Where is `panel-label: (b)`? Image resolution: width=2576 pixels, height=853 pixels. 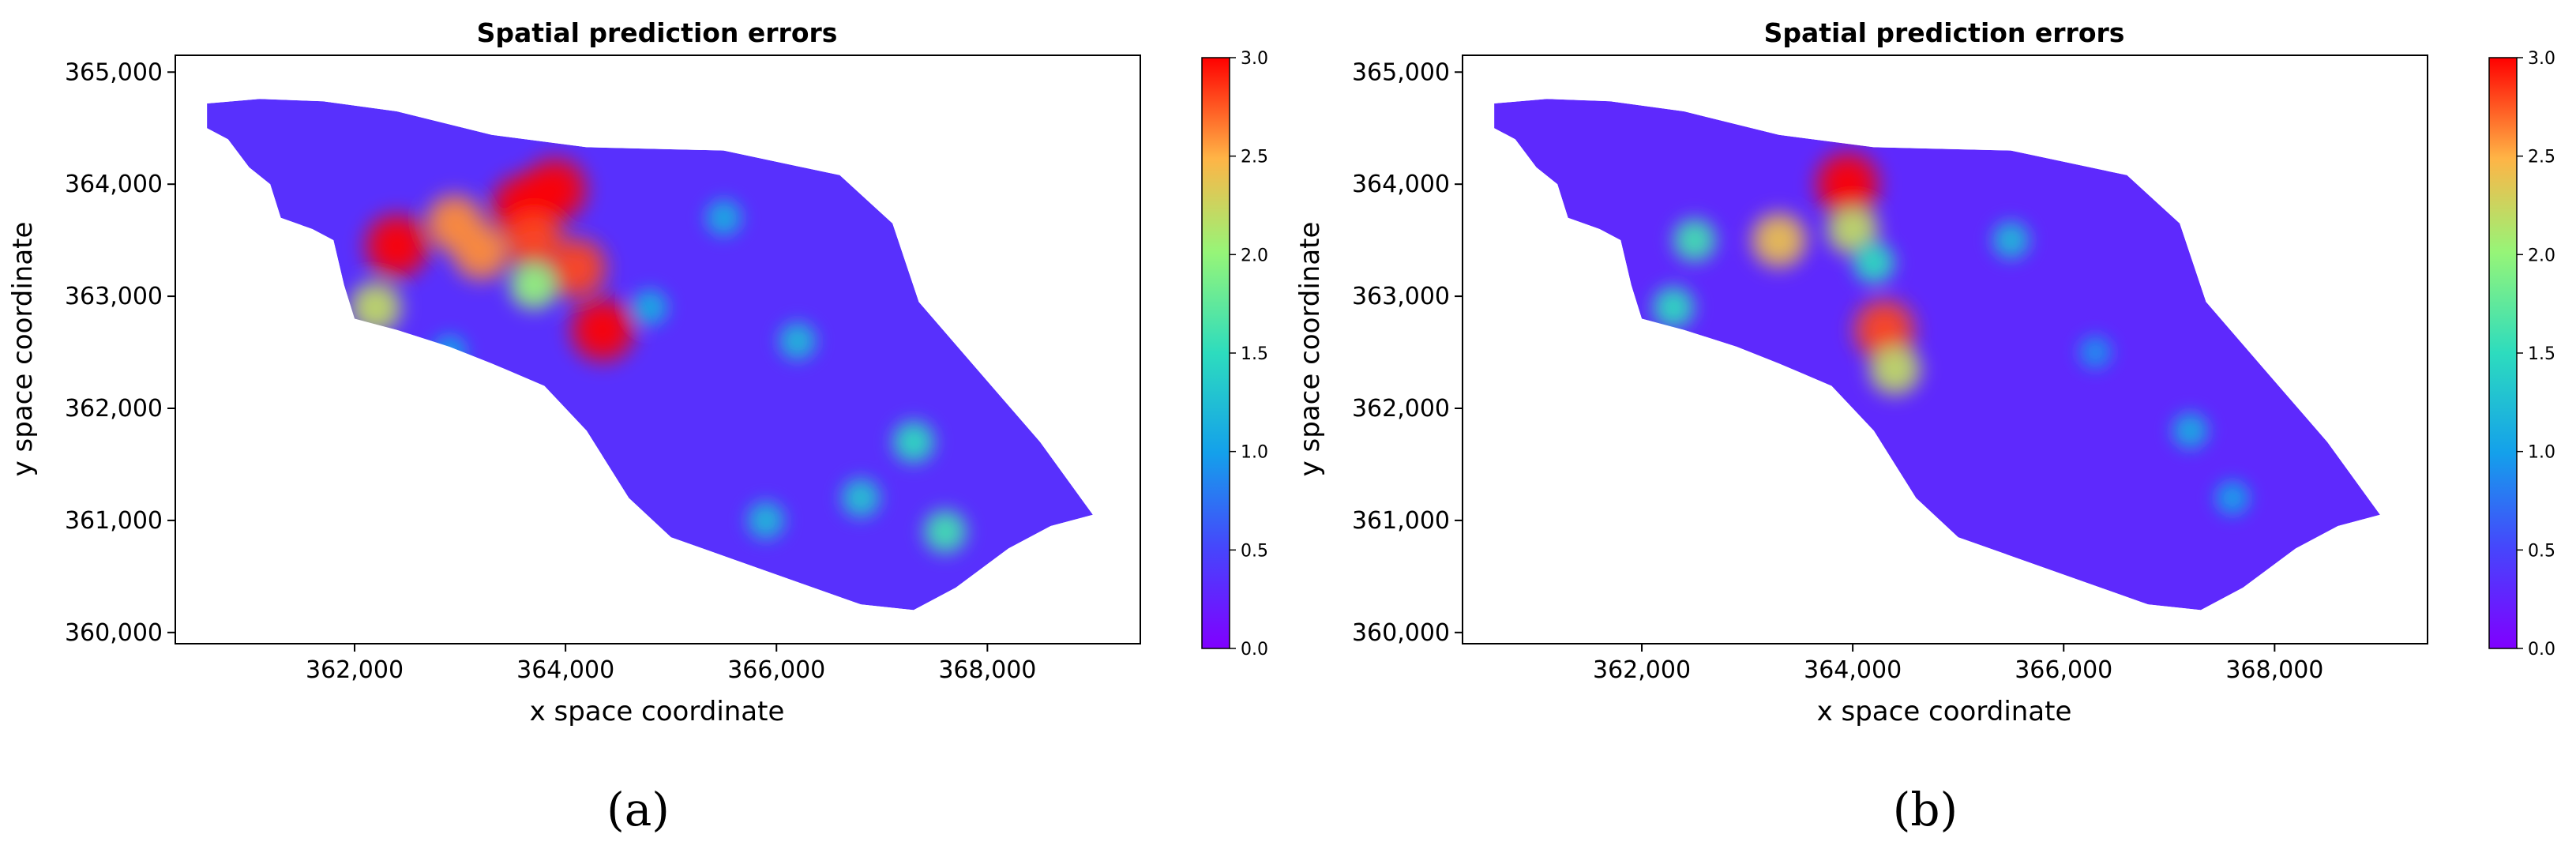
panel-label: (b) is located at coordinates (1925, 809).